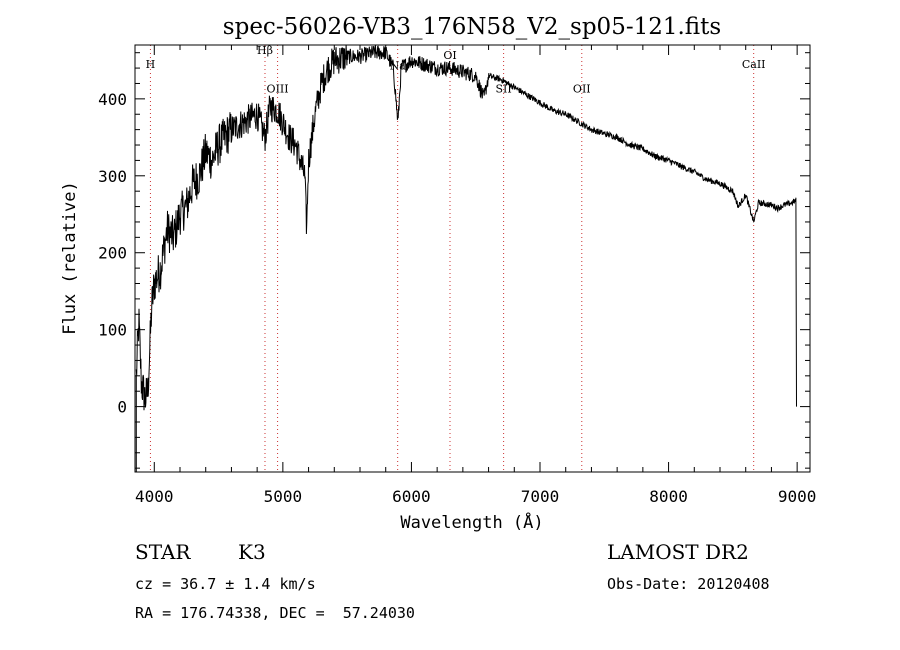 Image resolution: width=900 pixels, height=650 pixels. I want to click on y-axis-label: Flux (relative), so click(70, 258).